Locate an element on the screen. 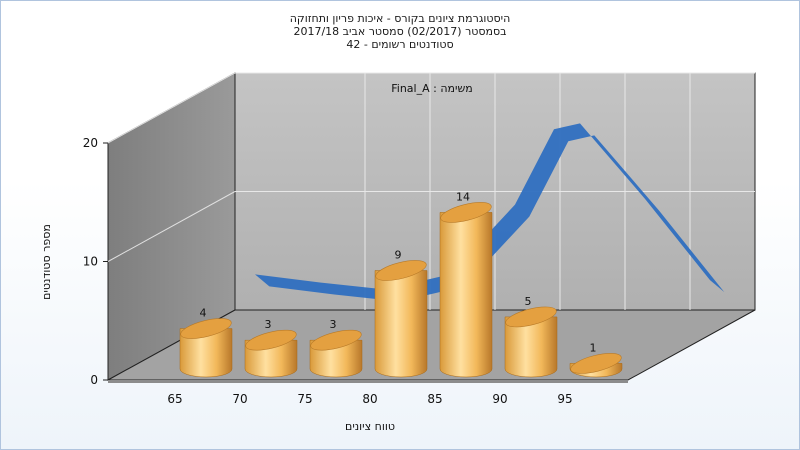 This screenshot has width=800, height=450. task-annotation: משימה : Final_A is located at coordinates (431, 88).